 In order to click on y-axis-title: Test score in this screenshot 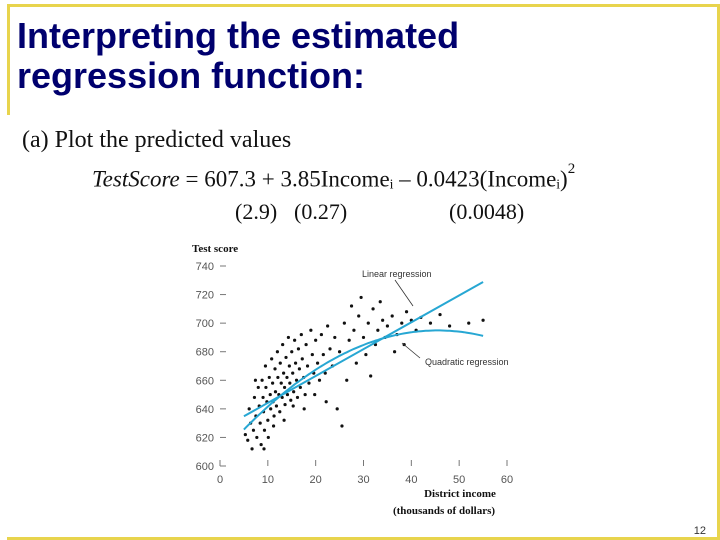, I will do `click(215, 249)`.